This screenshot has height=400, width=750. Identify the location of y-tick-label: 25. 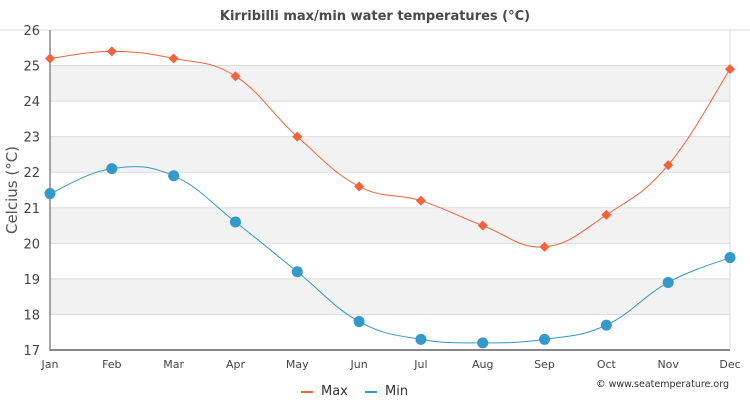
(31, 67).